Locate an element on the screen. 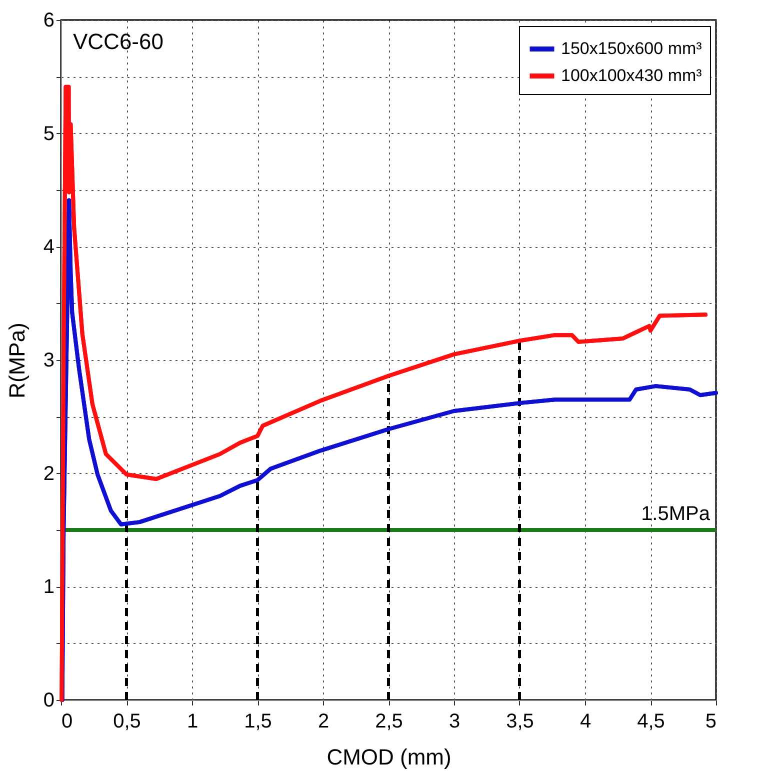  x-axis-title: CMOD (mm) is located at coordinates (389, 757).